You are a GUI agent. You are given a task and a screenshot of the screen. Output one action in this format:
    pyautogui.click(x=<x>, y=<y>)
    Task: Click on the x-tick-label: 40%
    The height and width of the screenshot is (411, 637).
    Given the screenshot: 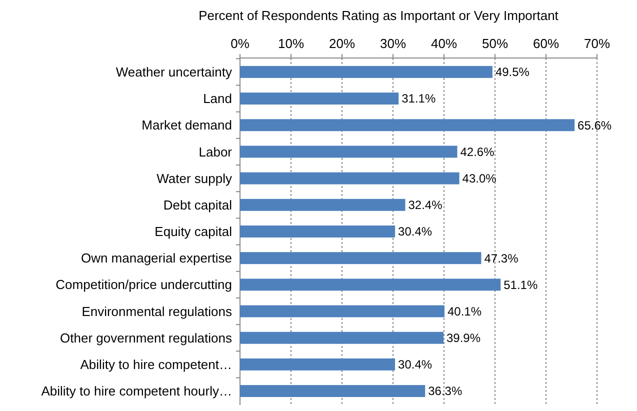 What is the action you would take?
    pyautogui.click(x=444, y=43)
    